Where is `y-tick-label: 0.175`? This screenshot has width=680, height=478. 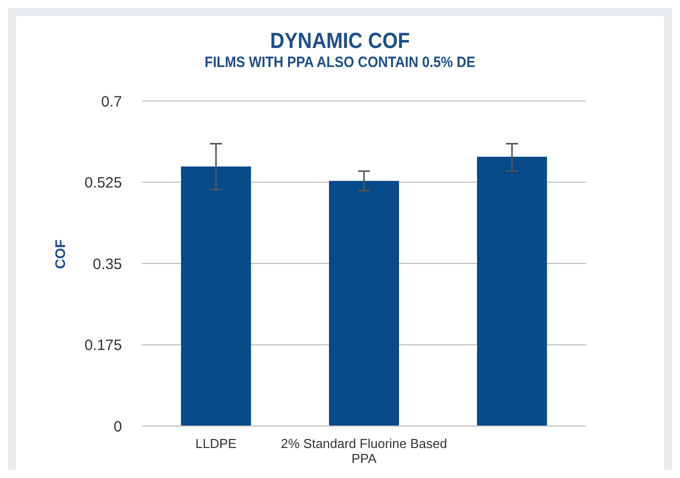
y-tick-label: 0.175 is located at coordinates (103, 345).